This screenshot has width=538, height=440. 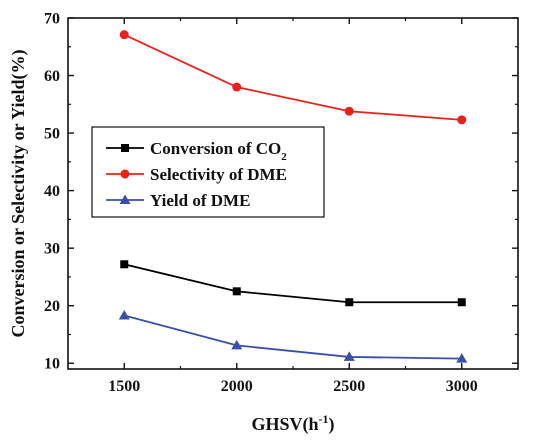 I want to click on x-tick-label: 1500, so click(x=124, y=386).